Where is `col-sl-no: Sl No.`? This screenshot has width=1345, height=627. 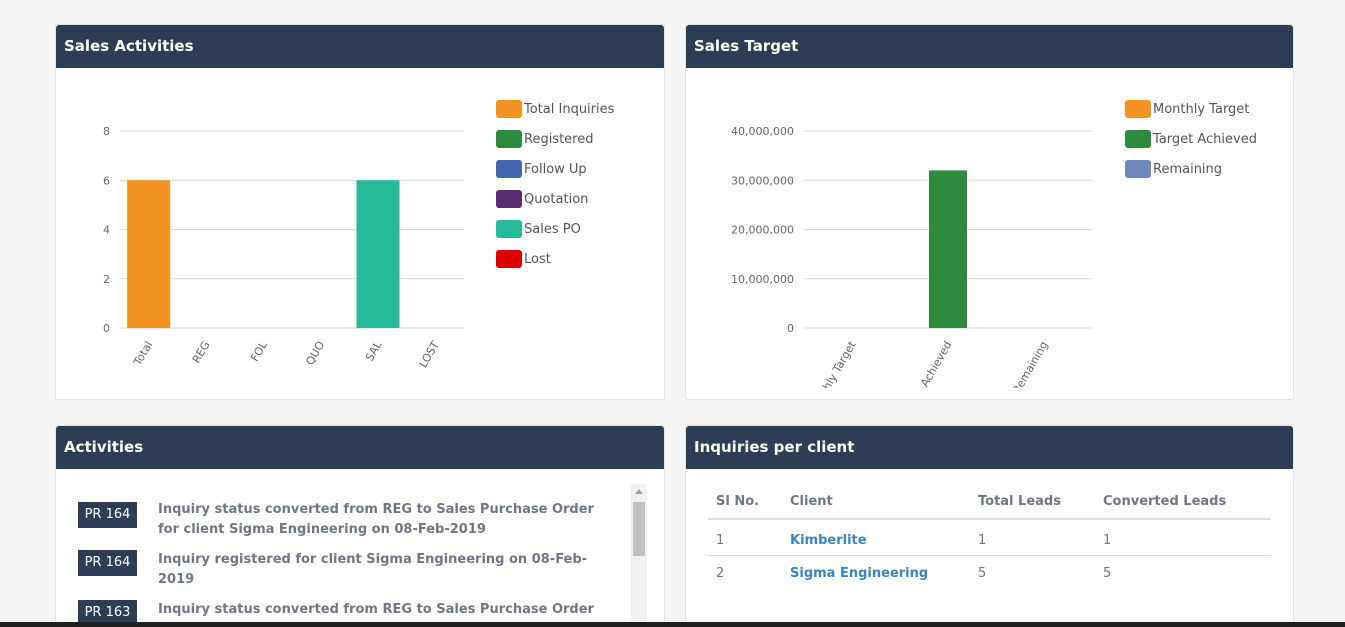 col-sl-no: Sl No. is located at coordinates (745, 502).